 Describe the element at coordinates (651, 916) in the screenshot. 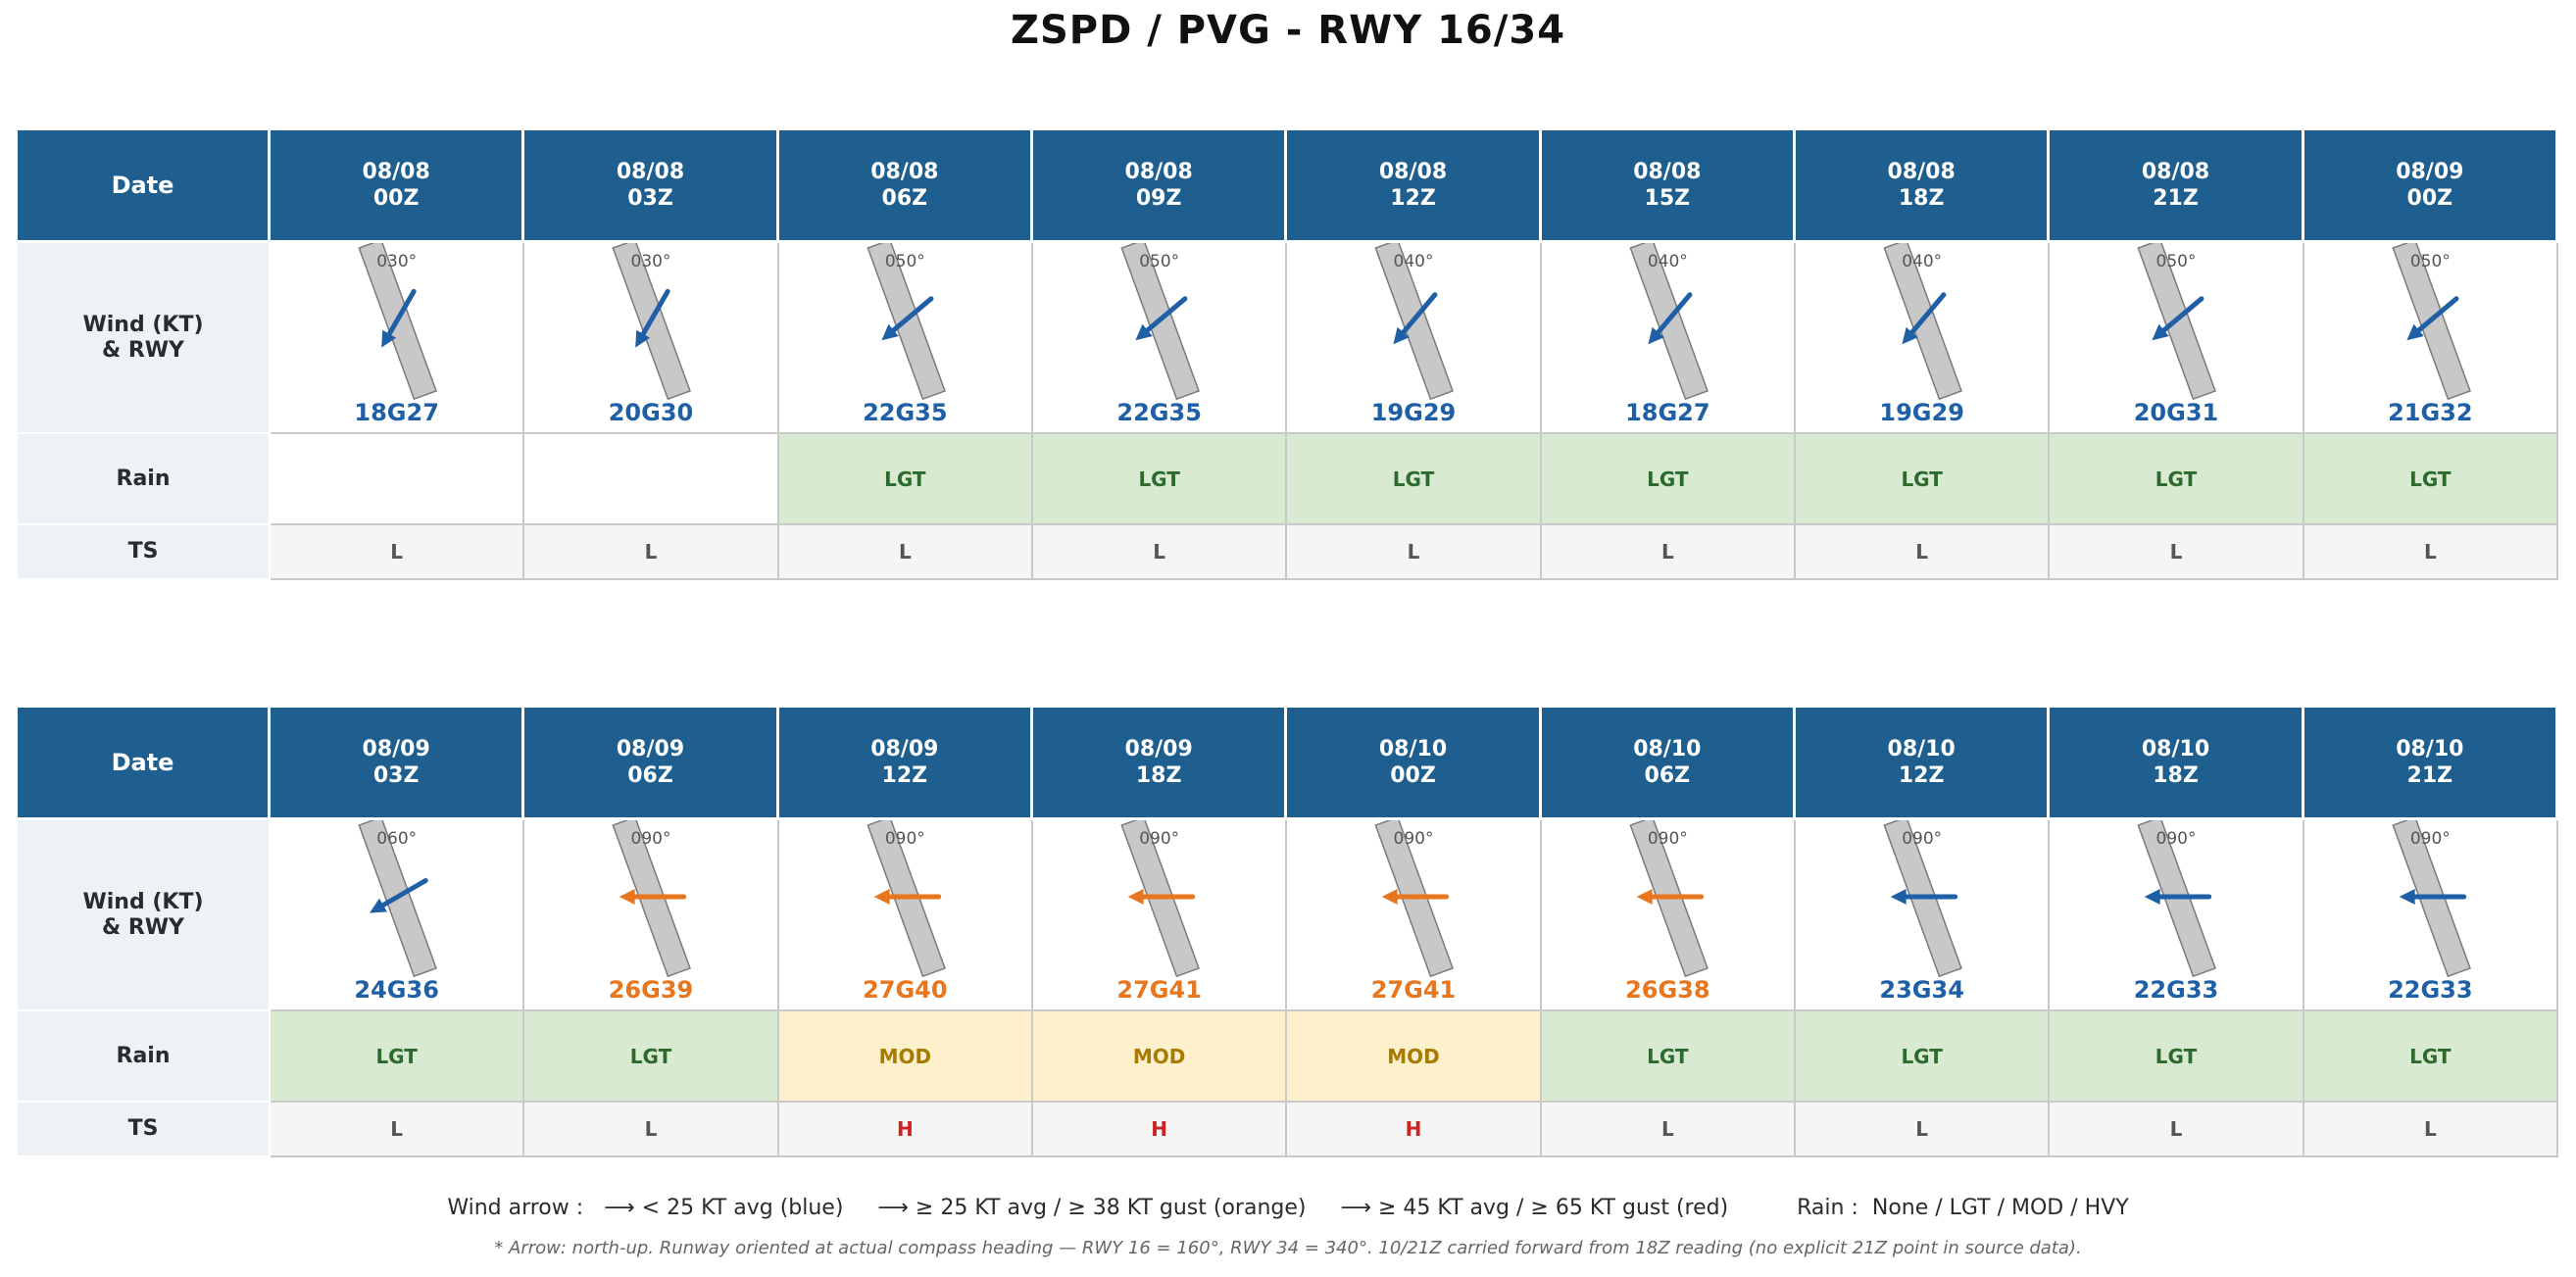

I see `wind-cell: 090° 26G39` at that location.